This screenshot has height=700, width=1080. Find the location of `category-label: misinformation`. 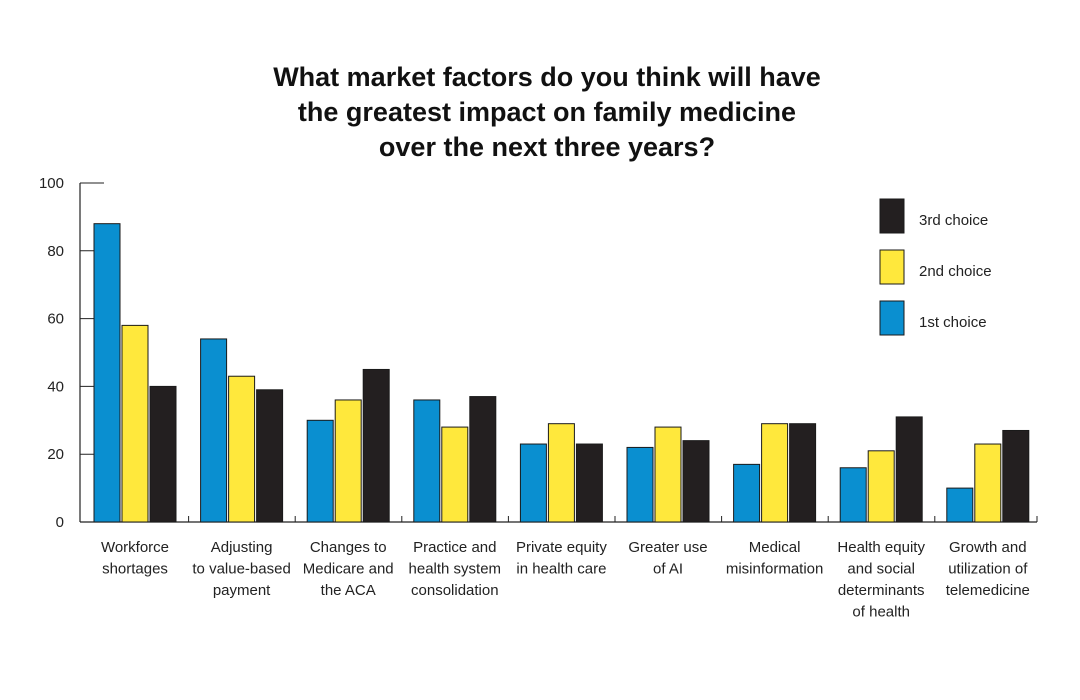

category-label: misinformation is located at coordinates (775, 569).